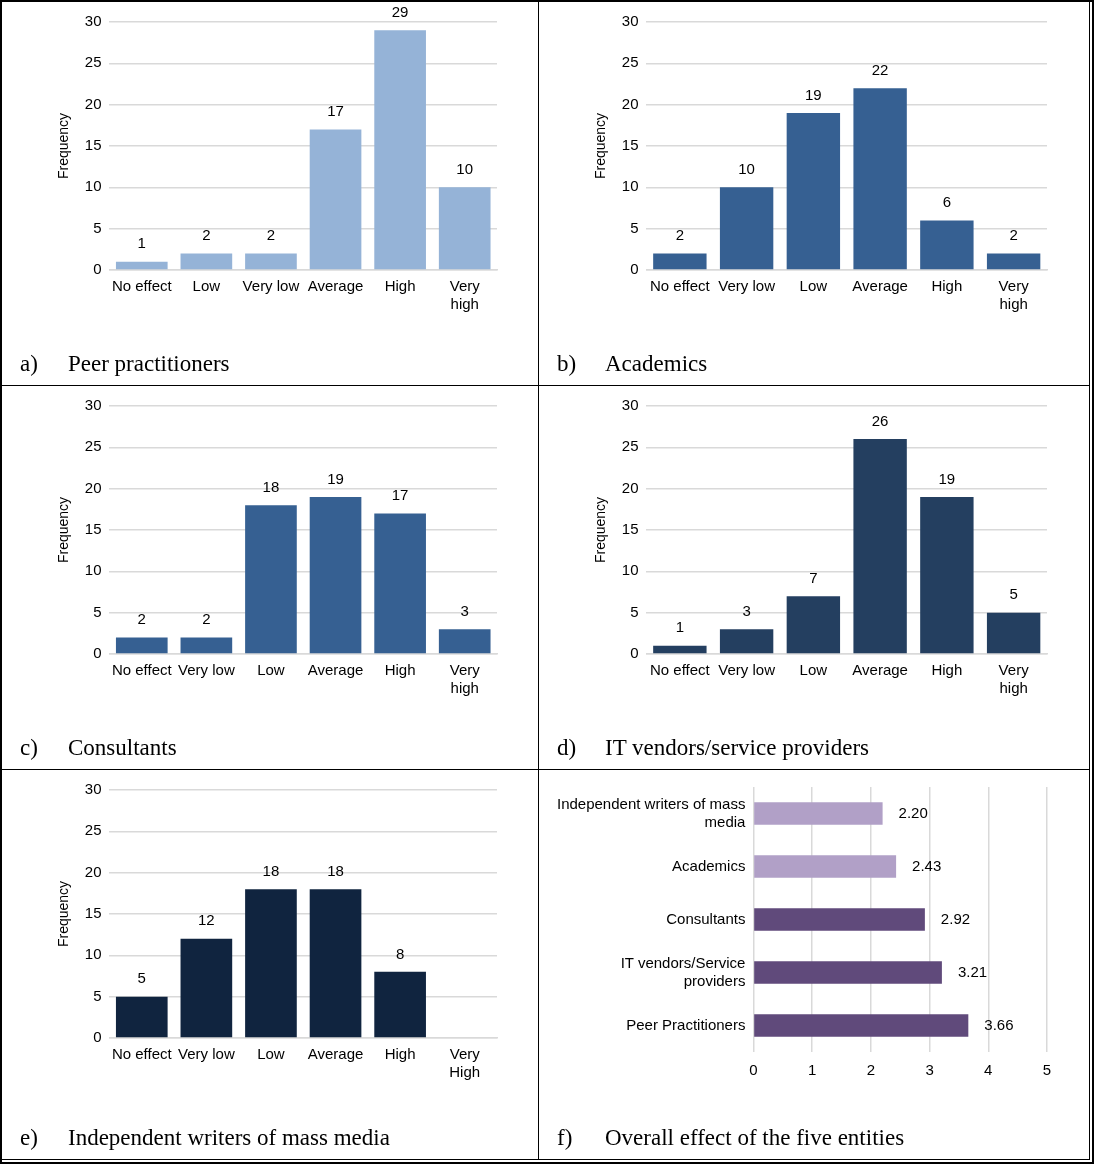  Describe the element at coordinates (206, 920) in the screenshot. I see `data-label: 12` at that location.